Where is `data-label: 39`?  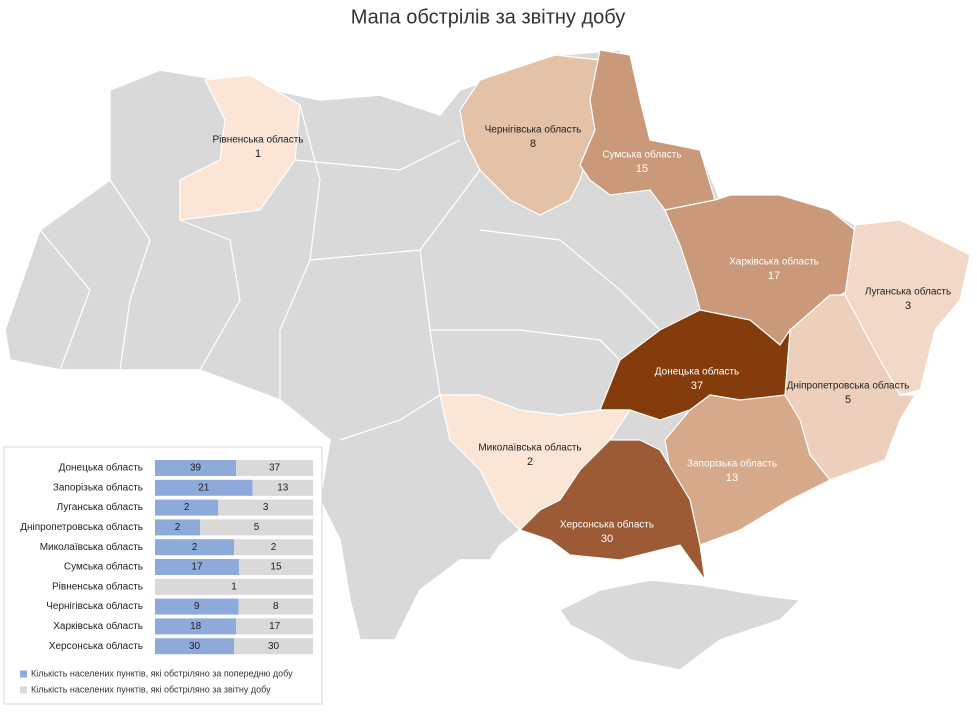
data-label: 39 is located at coordinates (196, 468).